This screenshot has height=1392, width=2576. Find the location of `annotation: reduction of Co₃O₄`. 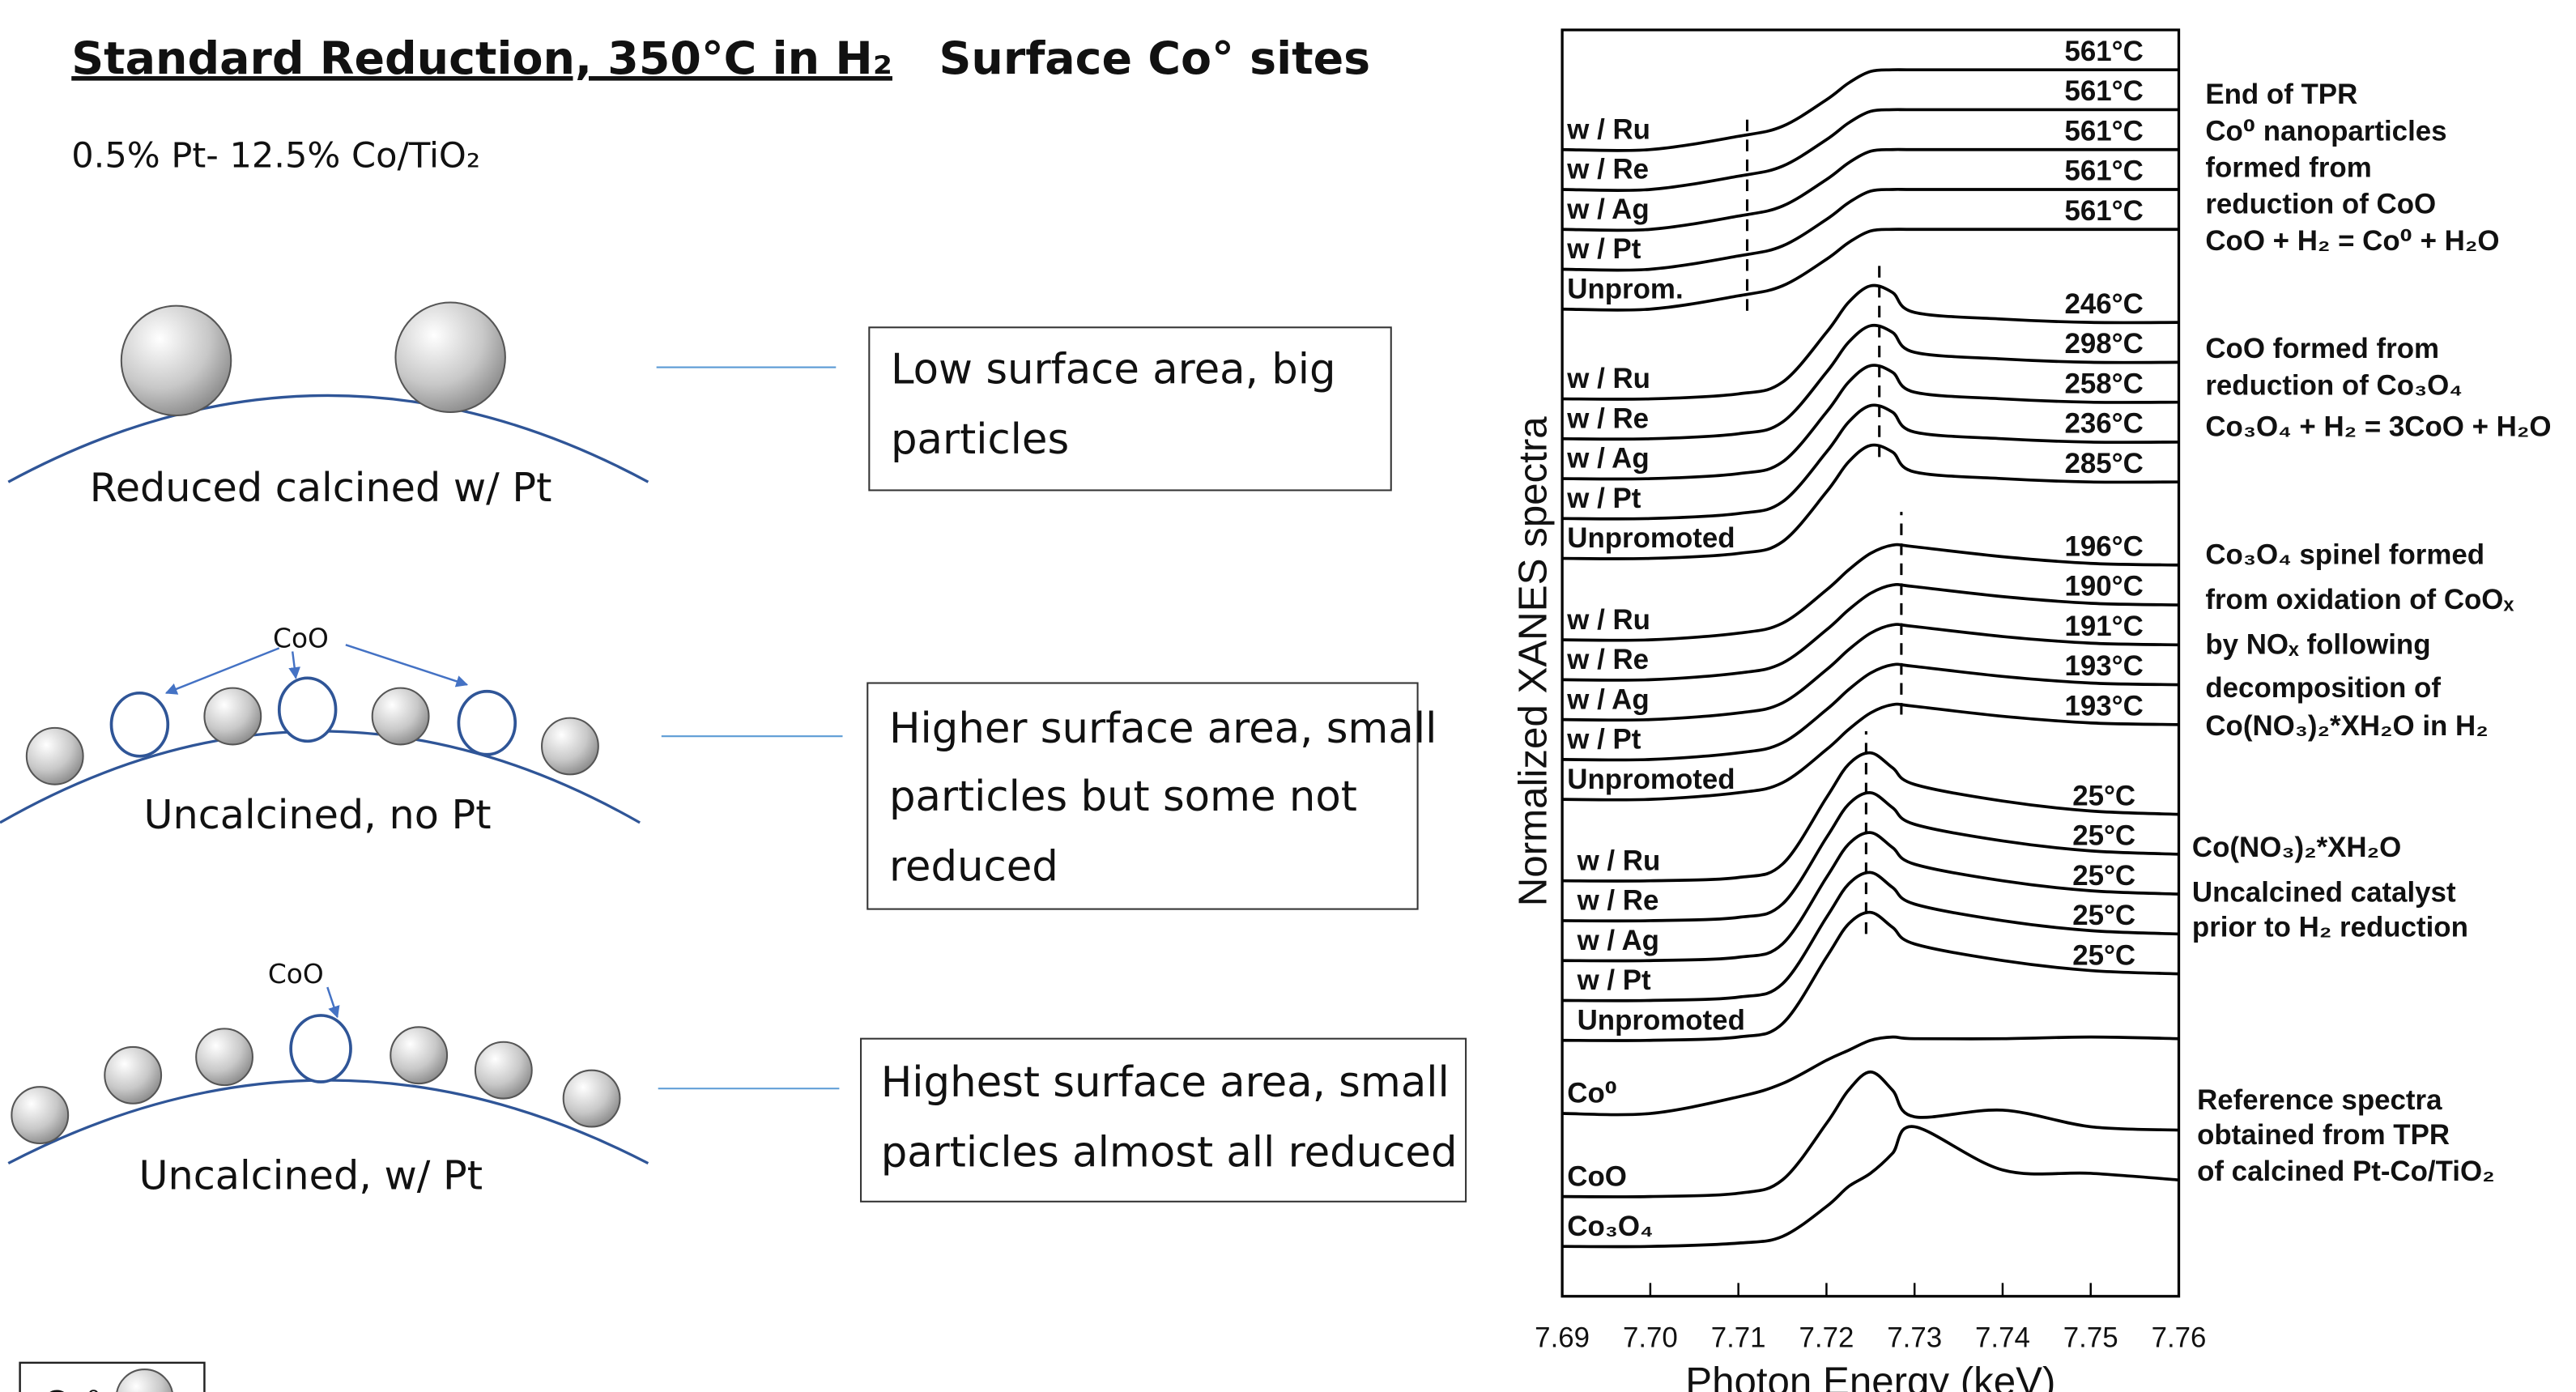

annotation: reduction of Co₃O₄ is located at coordinates (2334, 385).